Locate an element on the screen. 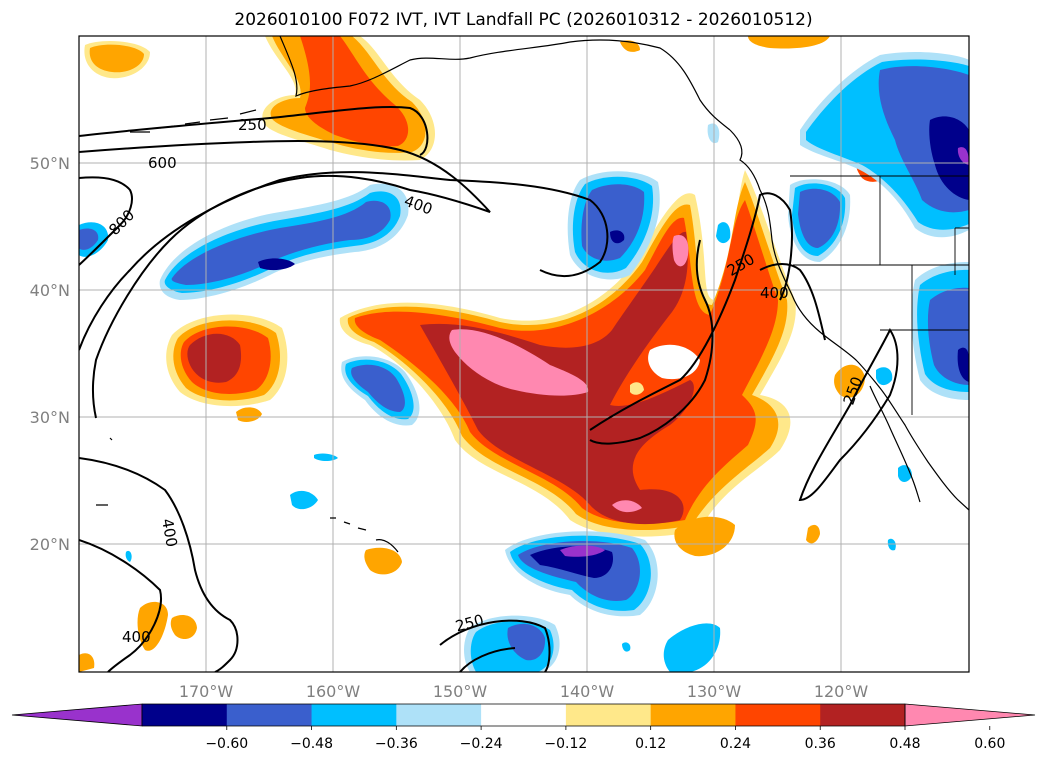 The height and width of the screenshot is (765, 1047). coastline-islands is located at coordinates (104, 471).